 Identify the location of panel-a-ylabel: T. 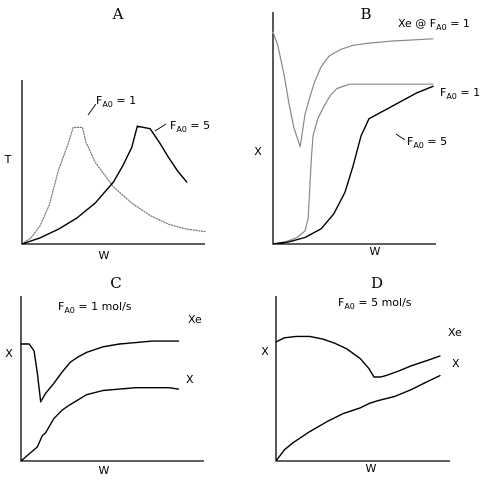
(8, 159).